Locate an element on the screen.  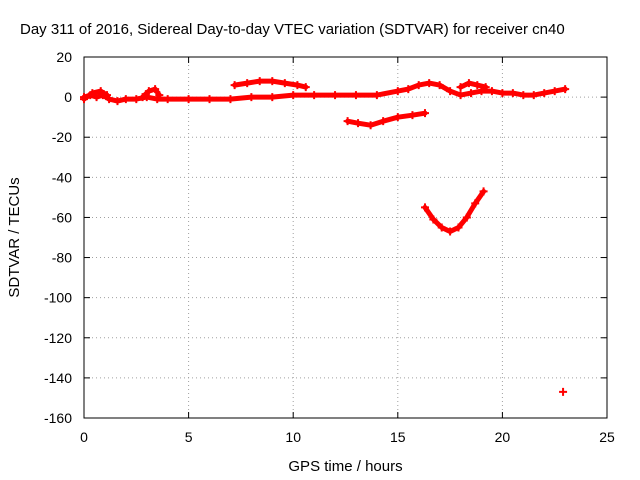
y-tick-label: 20 is located at coordinates (64, 57).